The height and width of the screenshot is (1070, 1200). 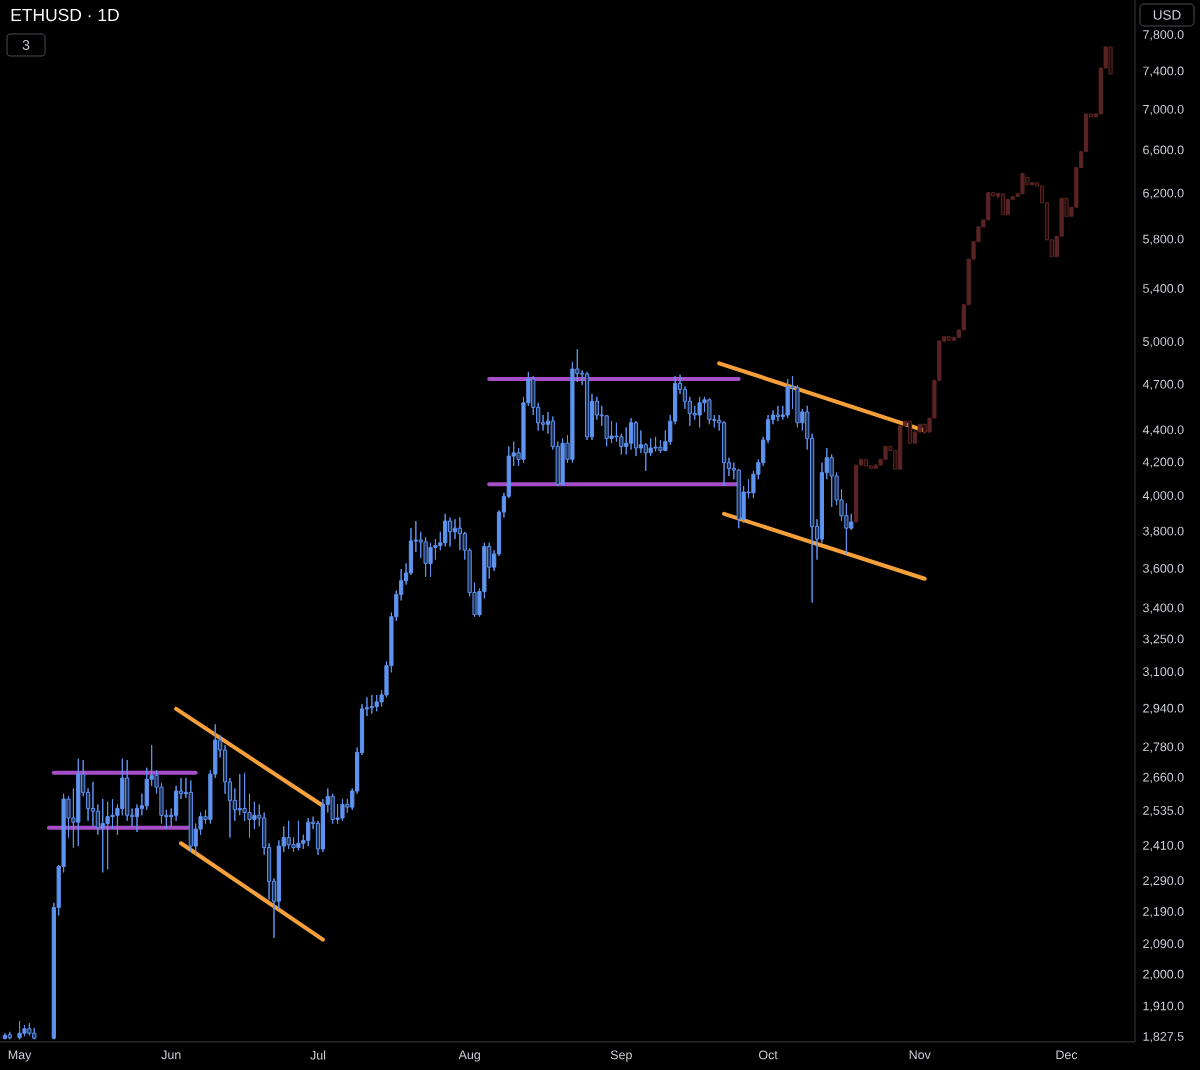 What do you see at coordinates (1163, 193) in the screenshot?
I see `y-tick-label: 6,200.0` at bounding box center [1163, 193].